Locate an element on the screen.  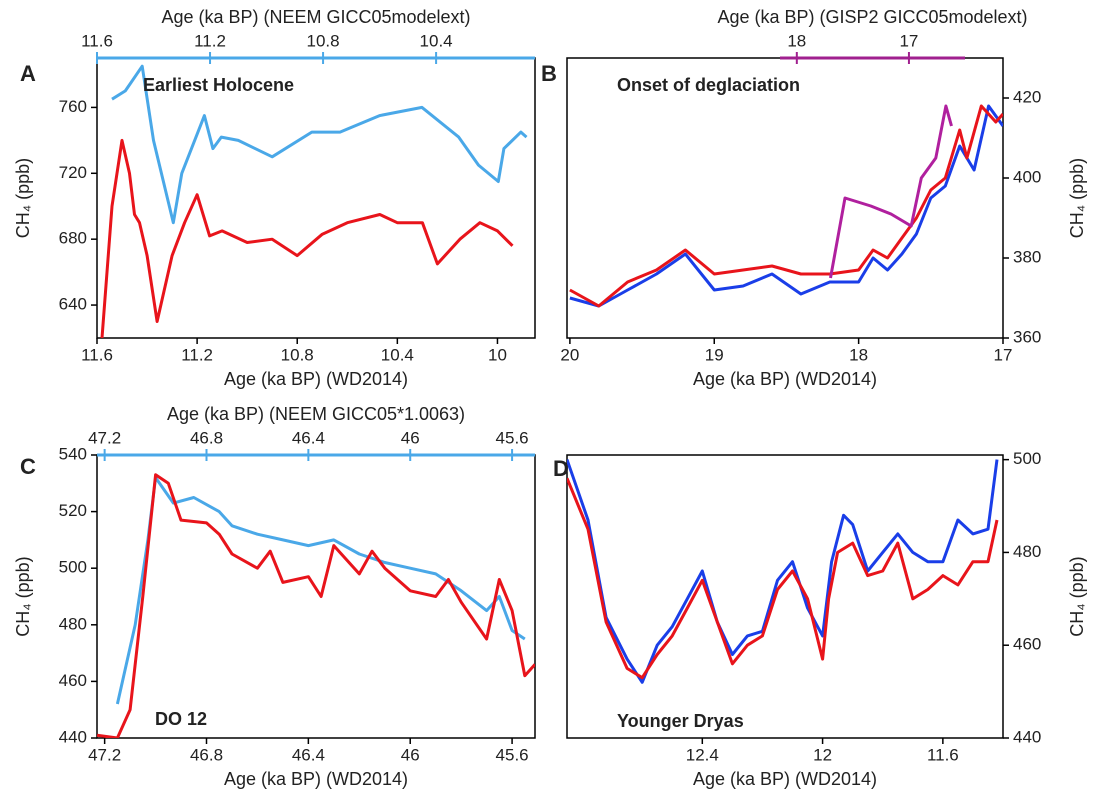
x-tick-label: 46.4 is located at coordinates (308, 754).